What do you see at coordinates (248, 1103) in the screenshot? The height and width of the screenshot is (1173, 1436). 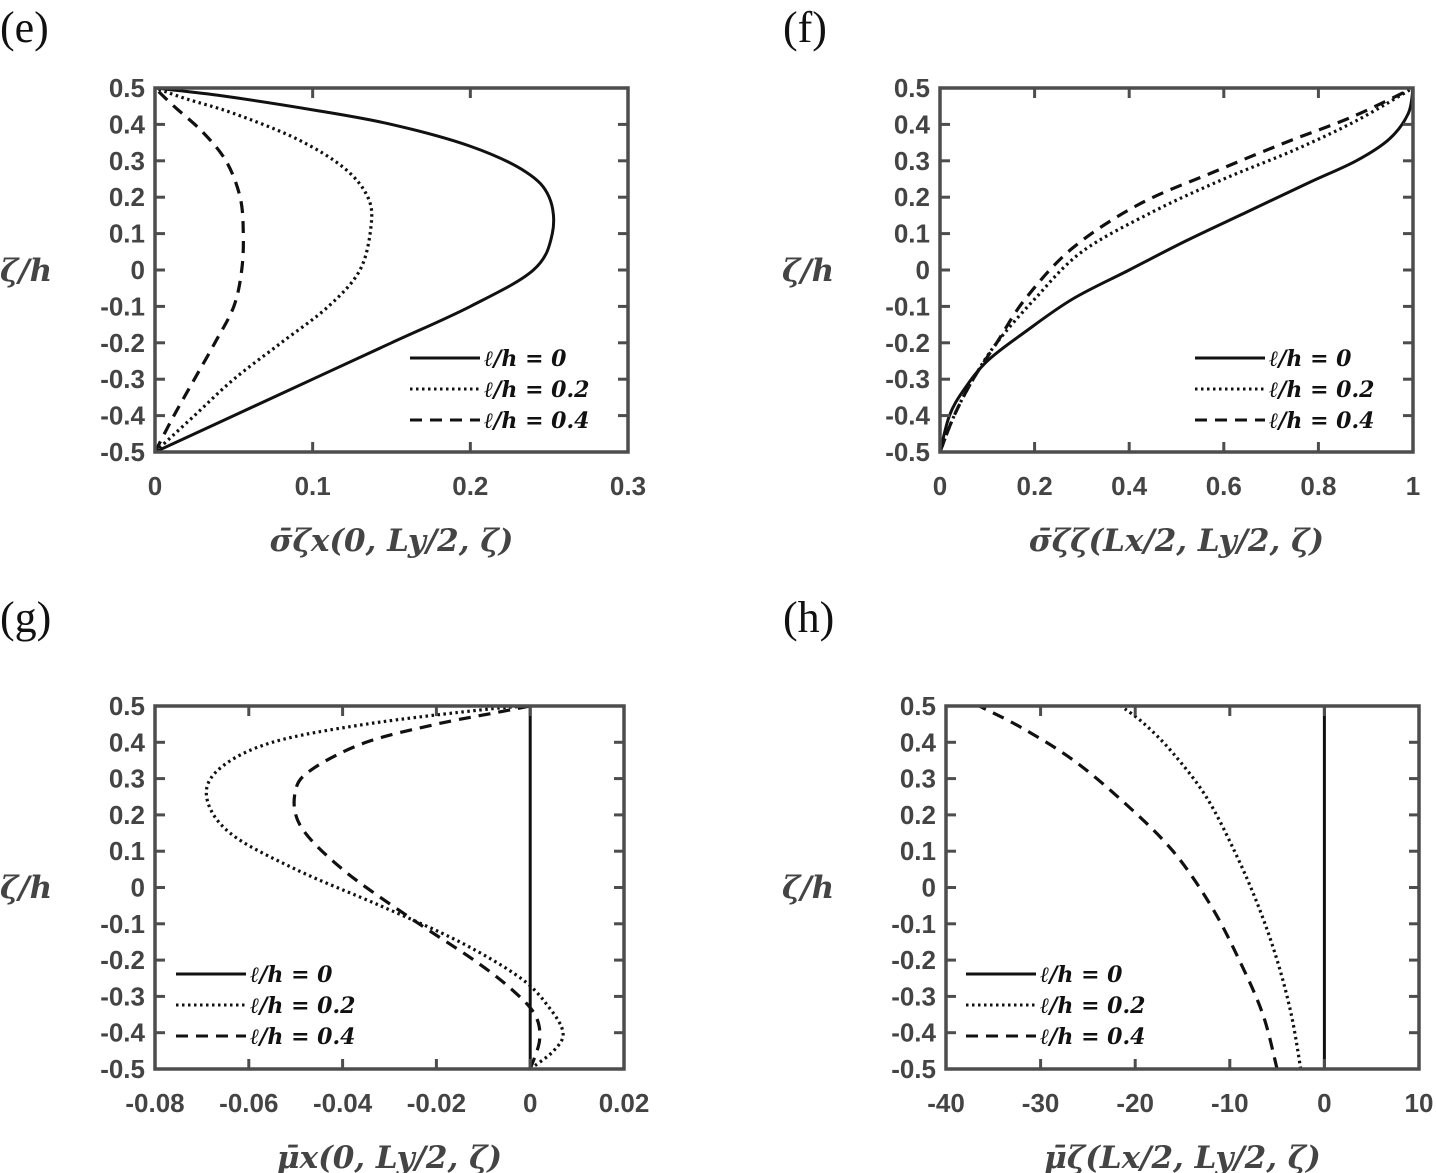 I see `x-tick-label: -0.06` at bounding box center [248, 1103].